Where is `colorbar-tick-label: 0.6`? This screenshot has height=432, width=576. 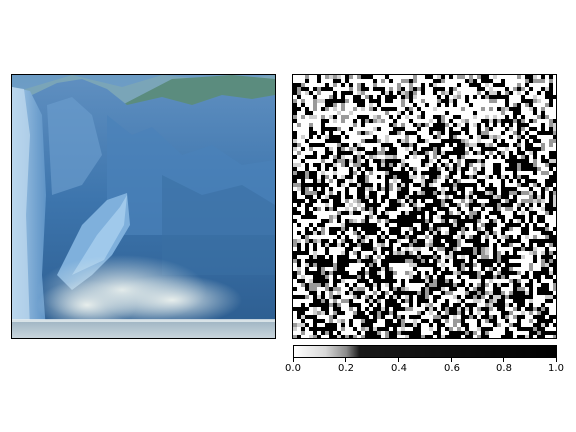 colorbar-tick-label: 0.6 is located at coordinates (452, 368).